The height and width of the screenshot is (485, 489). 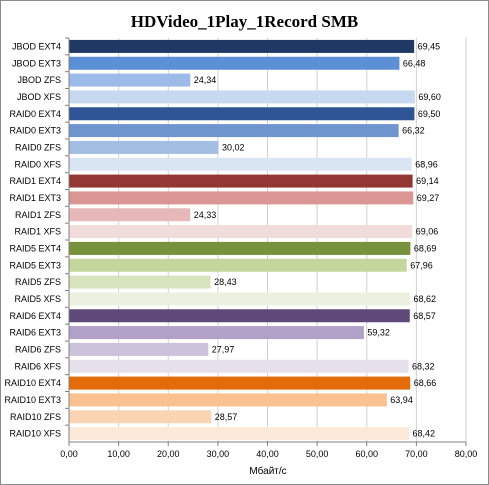 I want to click on category-label: RAID1 ZFS, so click(x=38, y=215).